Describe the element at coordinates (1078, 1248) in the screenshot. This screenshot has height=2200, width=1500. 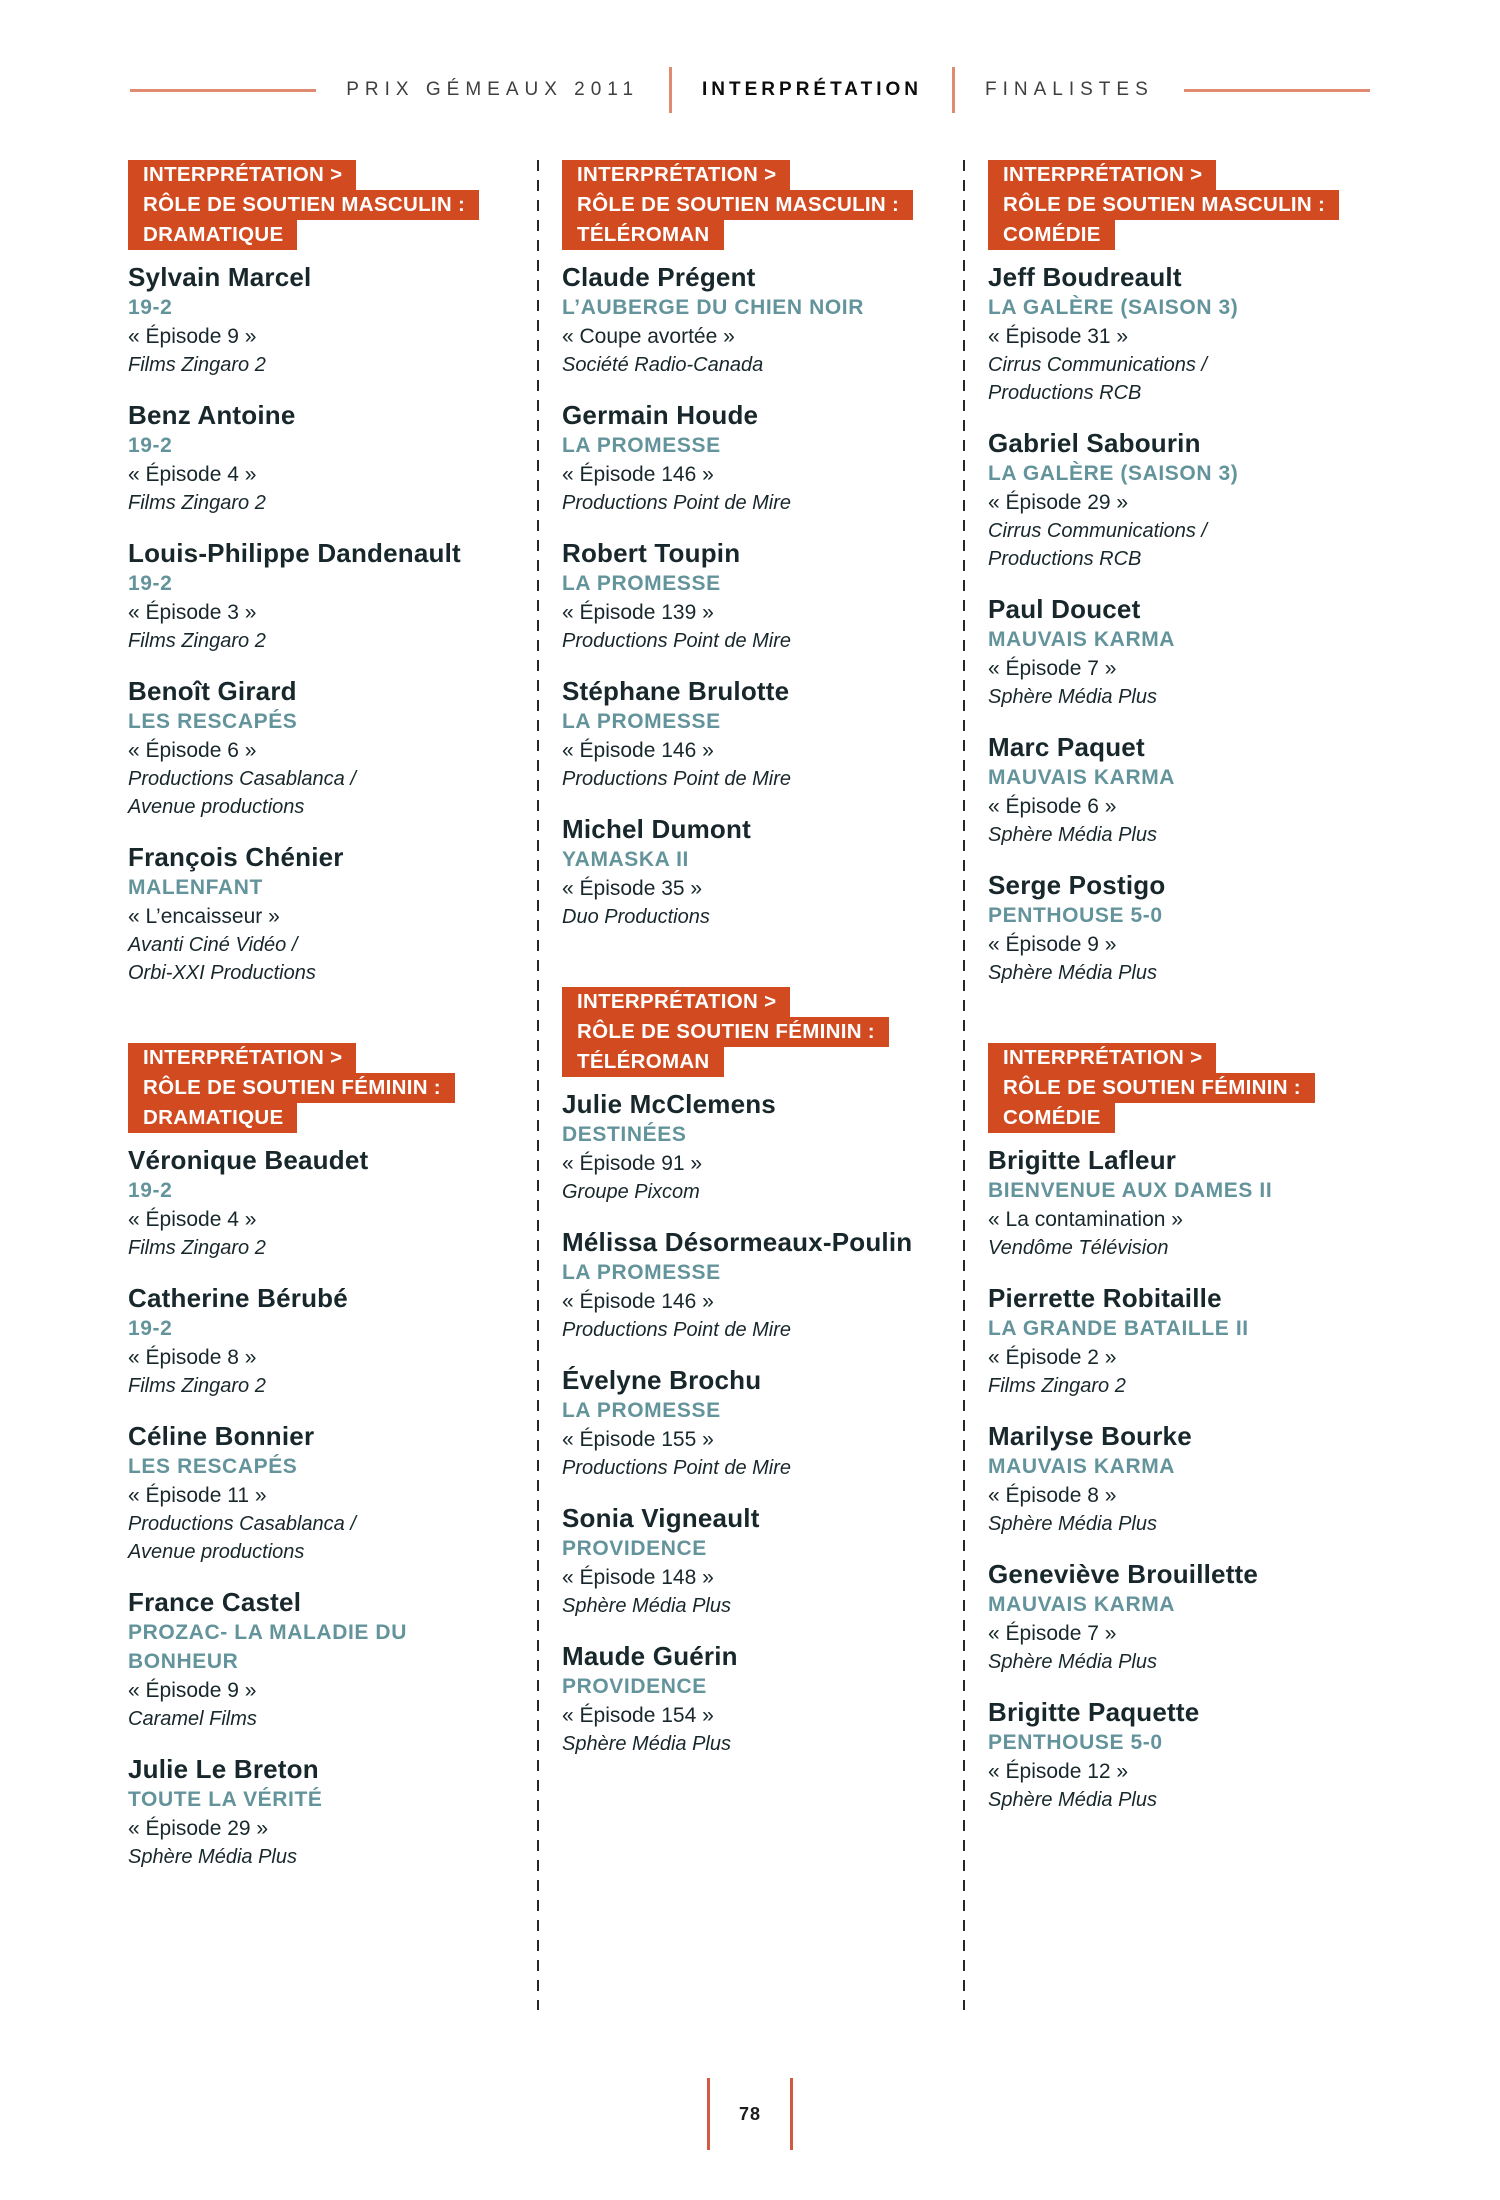
I see `production-company: Vendôme Télévision` at that location.